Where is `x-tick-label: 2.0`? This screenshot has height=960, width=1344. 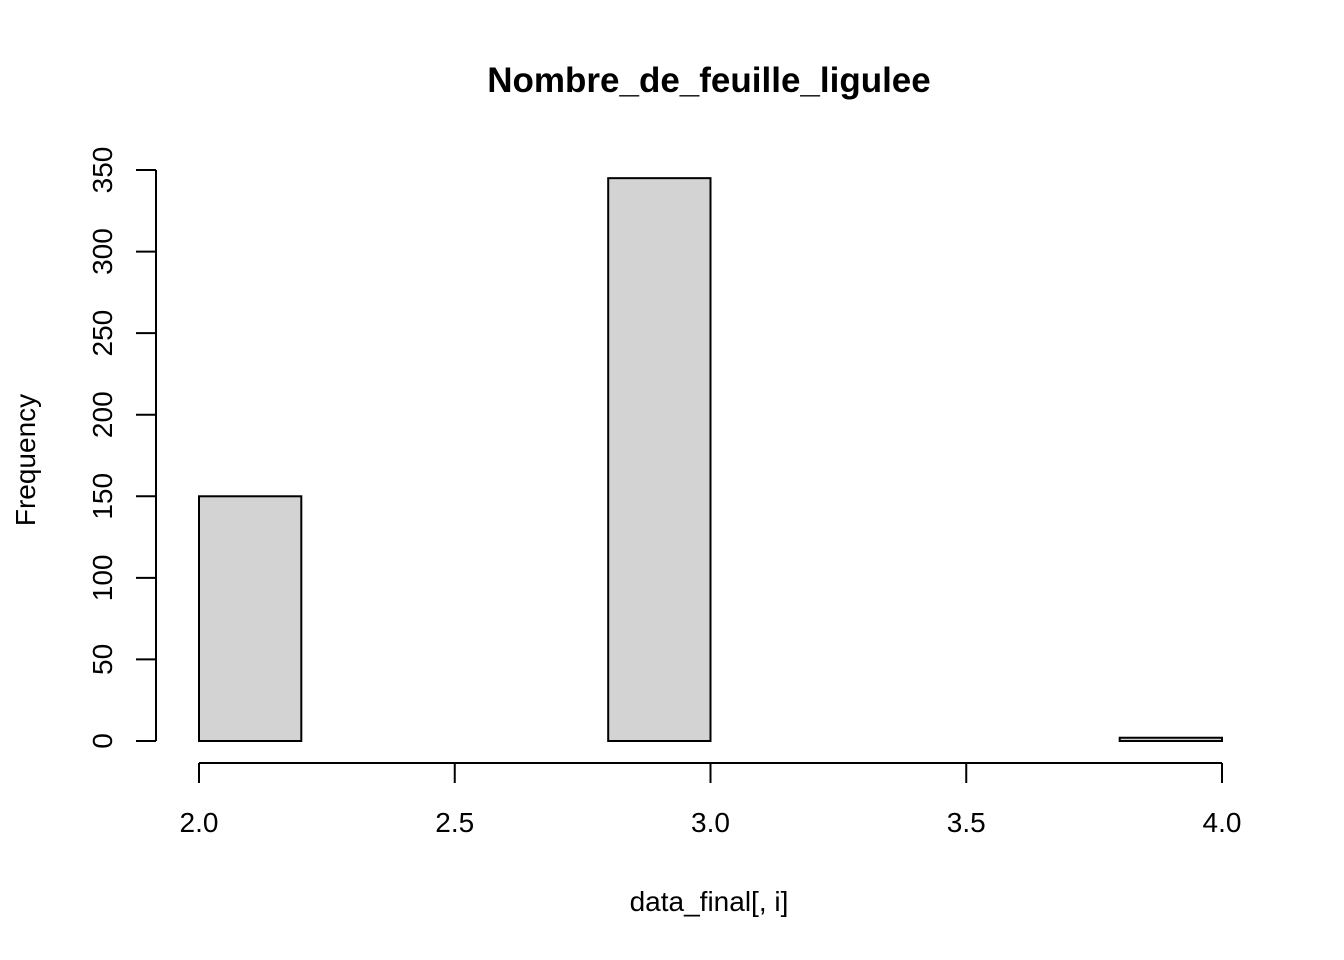
x-tick-label: 2.0 is located at coordinates (199, 822).